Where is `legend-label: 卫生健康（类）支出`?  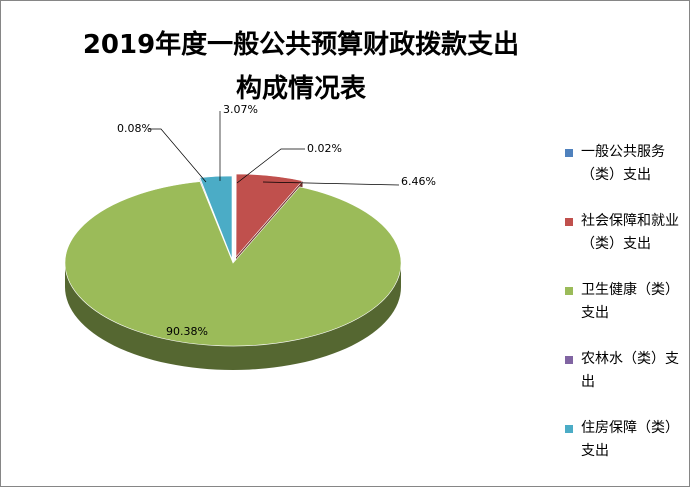
legend-label: 卫生健康（类）支出 is located at coordinates (630, 301).